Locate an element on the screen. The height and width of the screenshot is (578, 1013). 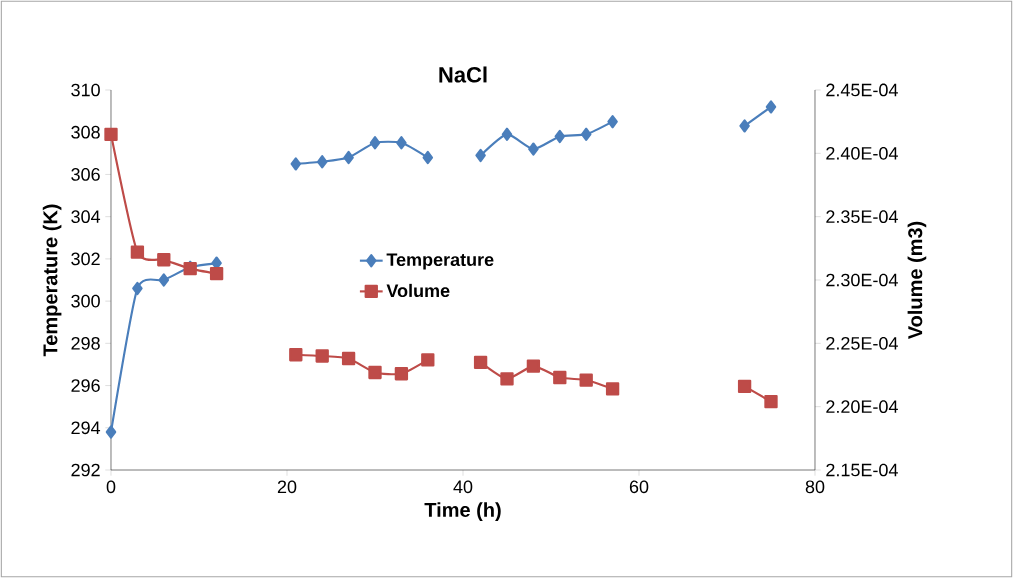
y-tick-label: 292 is located at coordinates (85, 470).